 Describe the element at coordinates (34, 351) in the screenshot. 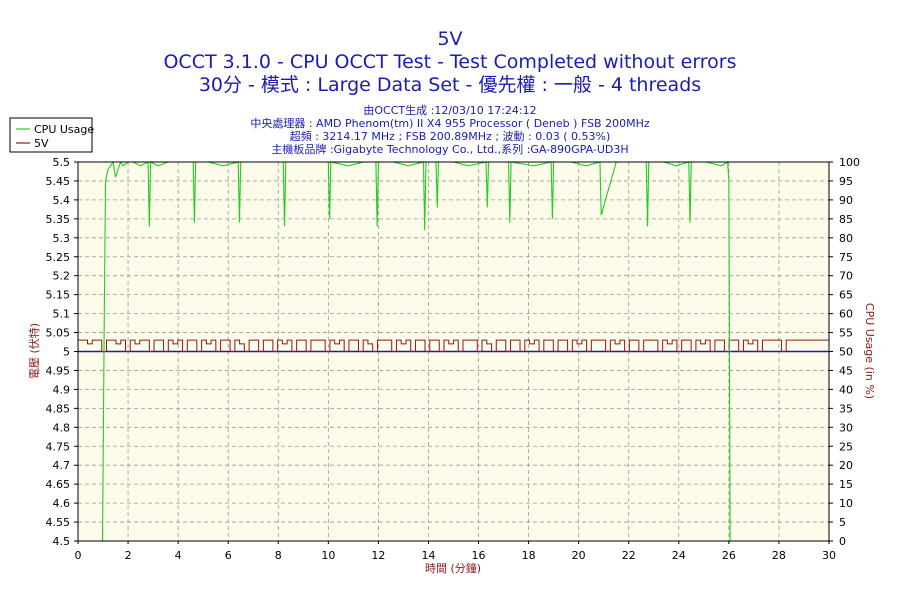

I see `y-left-axis-label: 電壓 (伏特)` at that location.